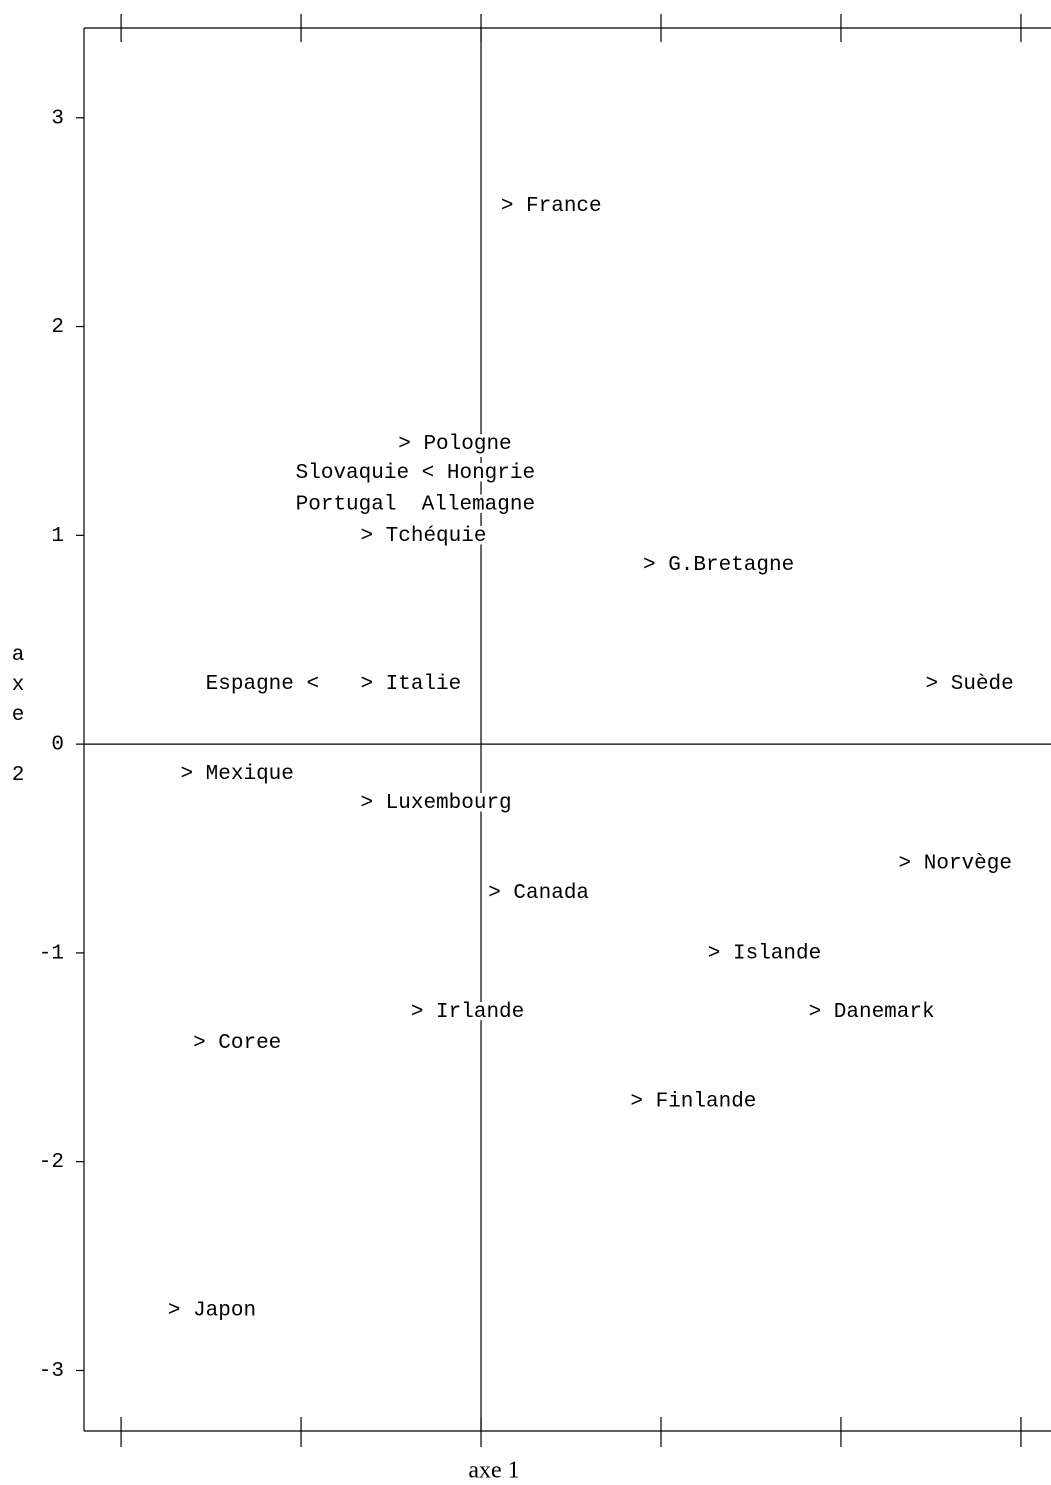 The width and height of the screenshot is (1051, 1485). Describe the element at coordinates (970, 684) in the screenshot. I see `point-label: > Suède` at that location.